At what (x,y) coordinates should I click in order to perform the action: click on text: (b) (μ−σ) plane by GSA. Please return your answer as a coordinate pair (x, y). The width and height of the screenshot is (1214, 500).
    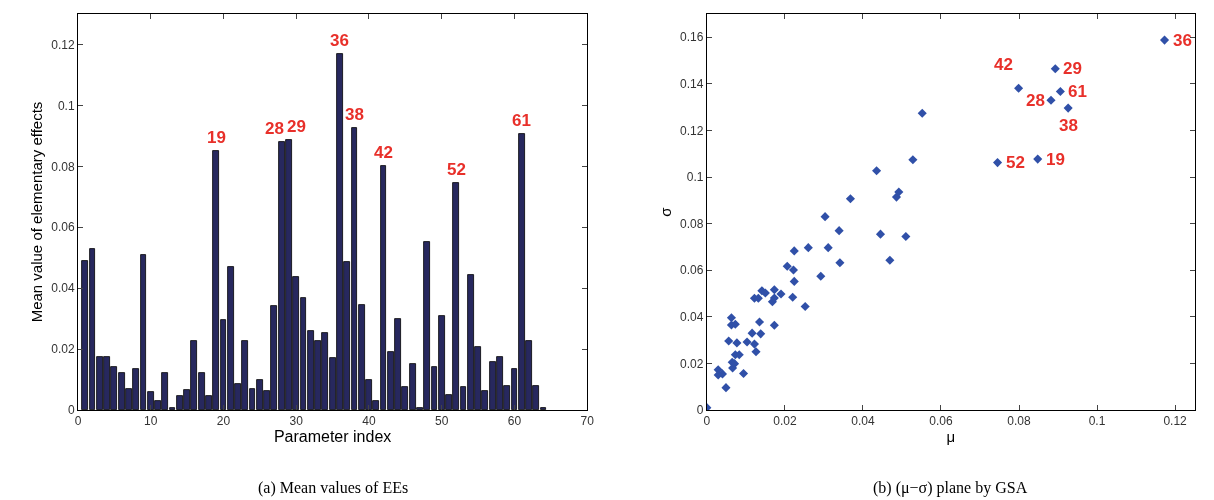
    Looking at the image, I should click on (950, 488).